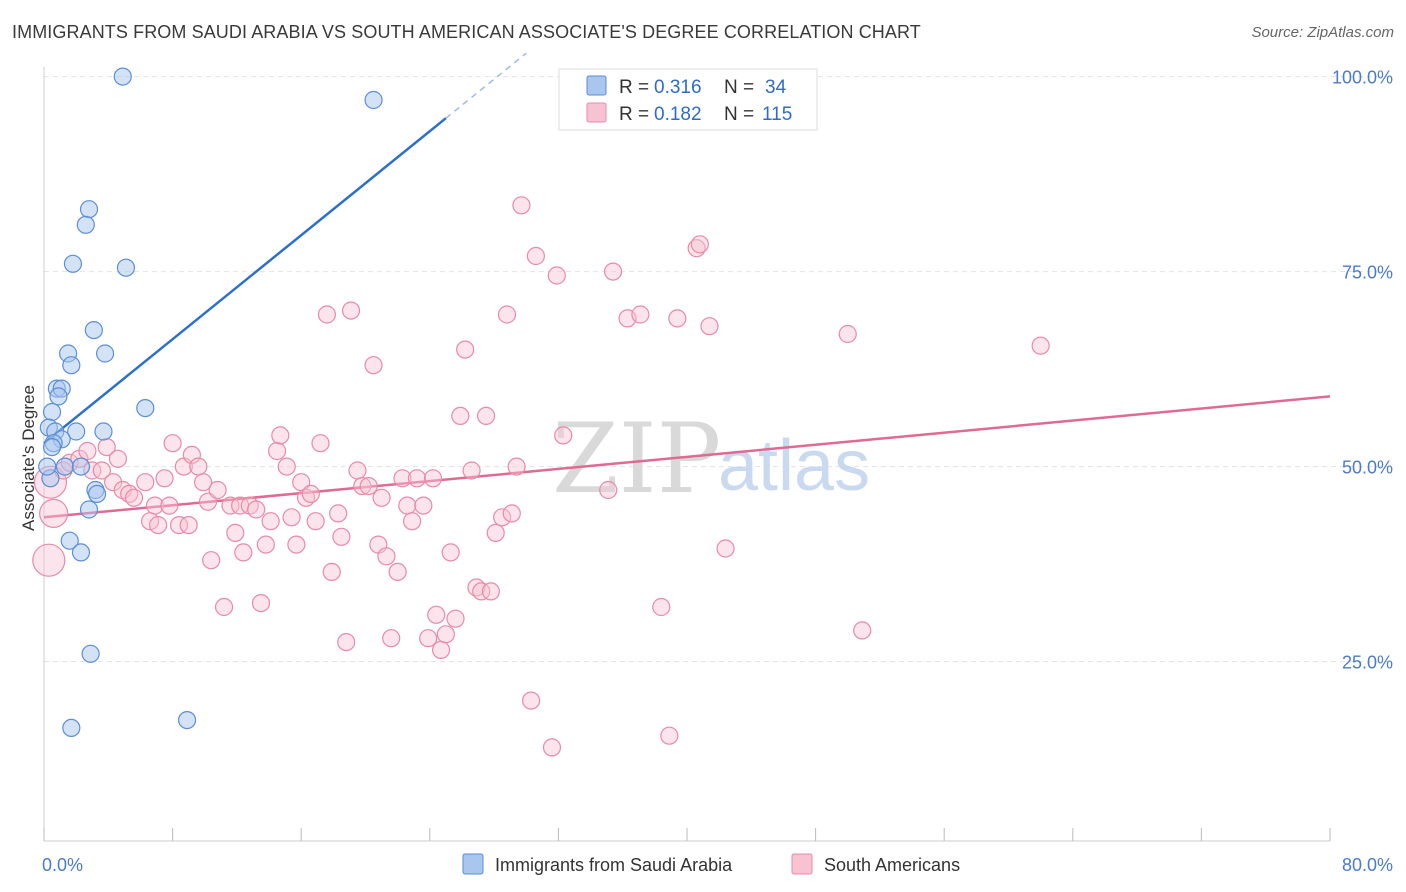 The image size is (1406, 892). I want to click on y-tick-label-2: 75.0%, so click(1367, 273).